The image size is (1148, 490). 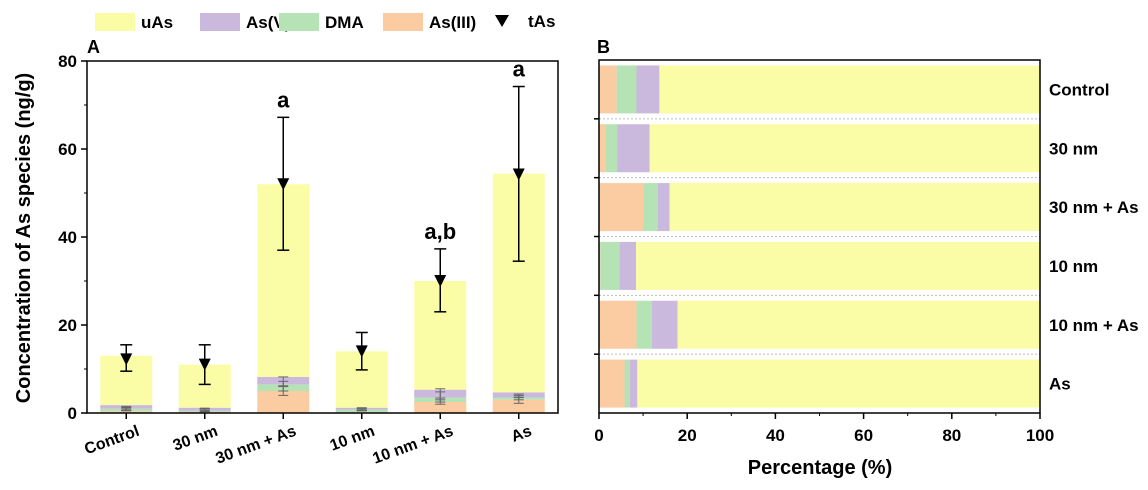 What do you see at coordinates (1040, 435) in the screenshot?
I see `x-tick-label: 100` at bounding box center [1040, 435].